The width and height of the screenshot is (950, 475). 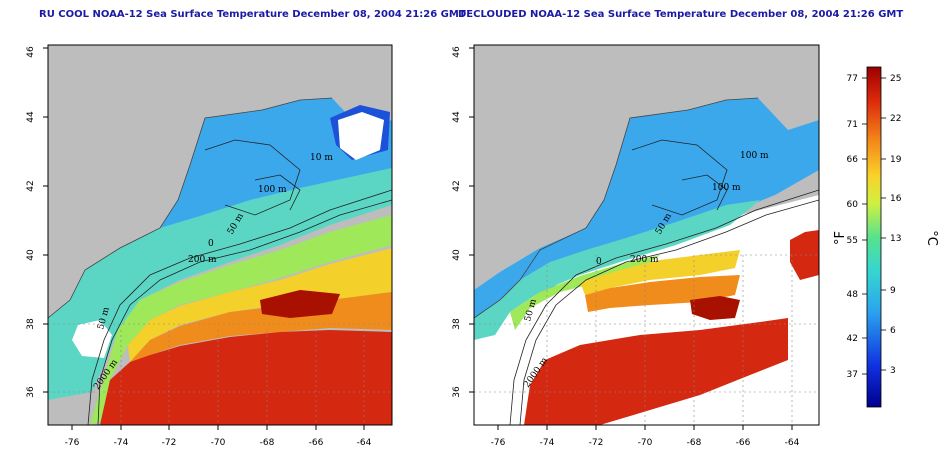 What do you see at coordinates (852, 125) in the screenshot?
I see `fahrenheit-tick: 71` at bounding box center [852, 125].